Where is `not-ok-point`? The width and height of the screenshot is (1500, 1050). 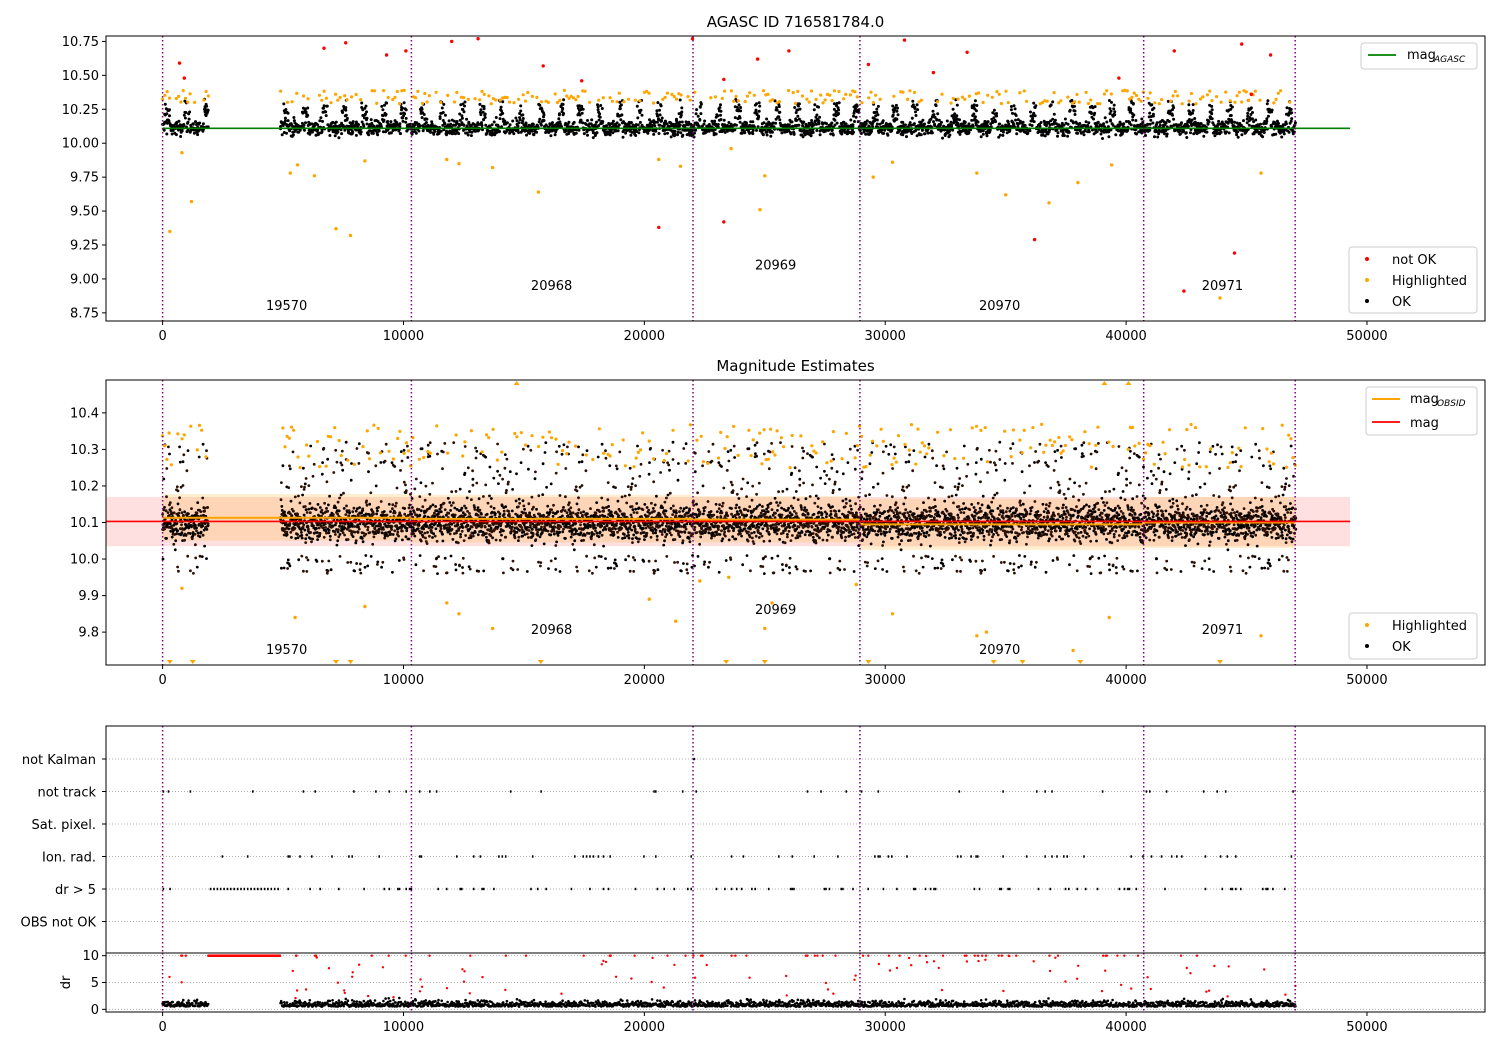
not-ok-point is located at coordinates (1034, 239).